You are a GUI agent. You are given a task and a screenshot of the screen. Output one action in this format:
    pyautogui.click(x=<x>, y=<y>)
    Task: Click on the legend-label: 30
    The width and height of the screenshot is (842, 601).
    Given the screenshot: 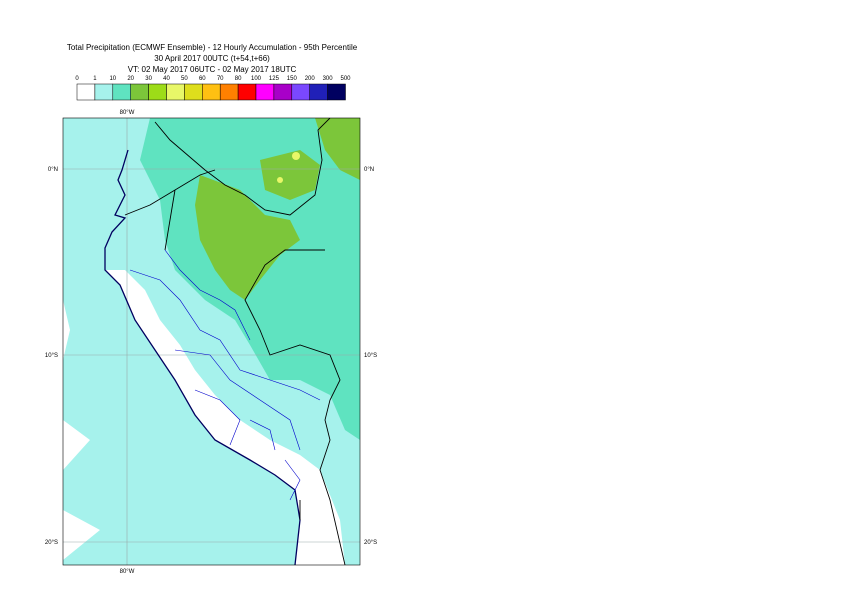 What is the action you would take?
    pyautogui.click(x=148, y=79)
    